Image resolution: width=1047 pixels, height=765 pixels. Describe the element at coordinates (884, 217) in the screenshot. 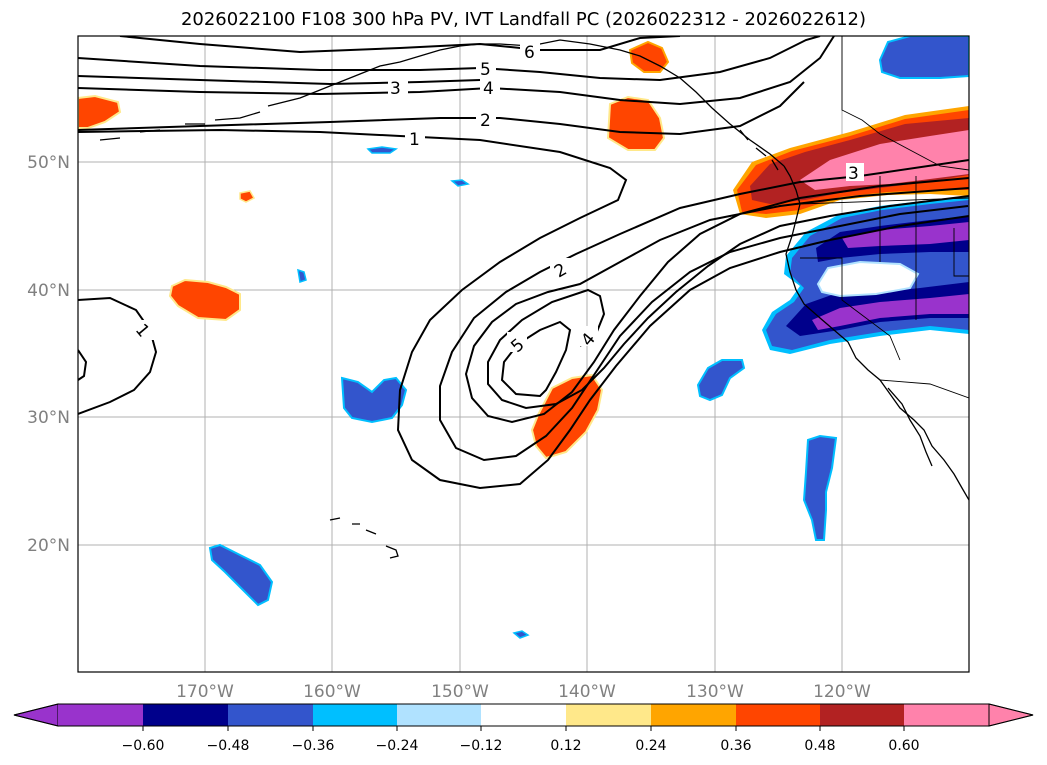

I see `political-borders` at that location.